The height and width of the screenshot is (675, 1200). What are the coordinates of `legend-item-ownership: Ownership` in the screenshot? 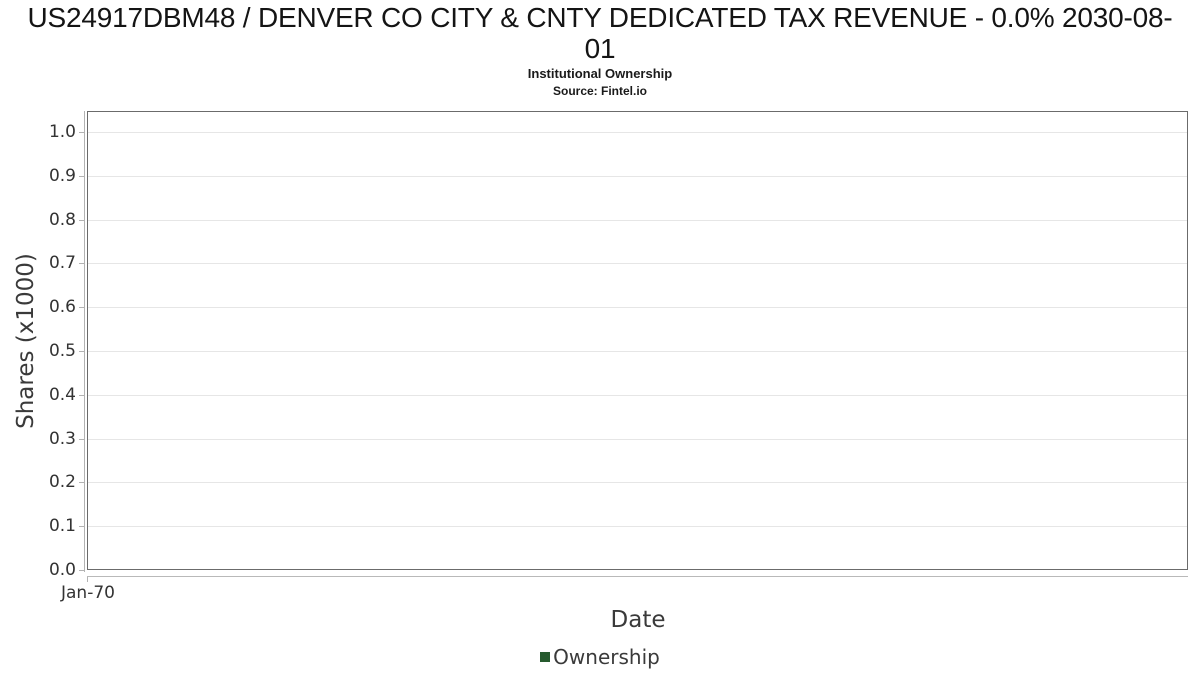 It's located at (600, 657).